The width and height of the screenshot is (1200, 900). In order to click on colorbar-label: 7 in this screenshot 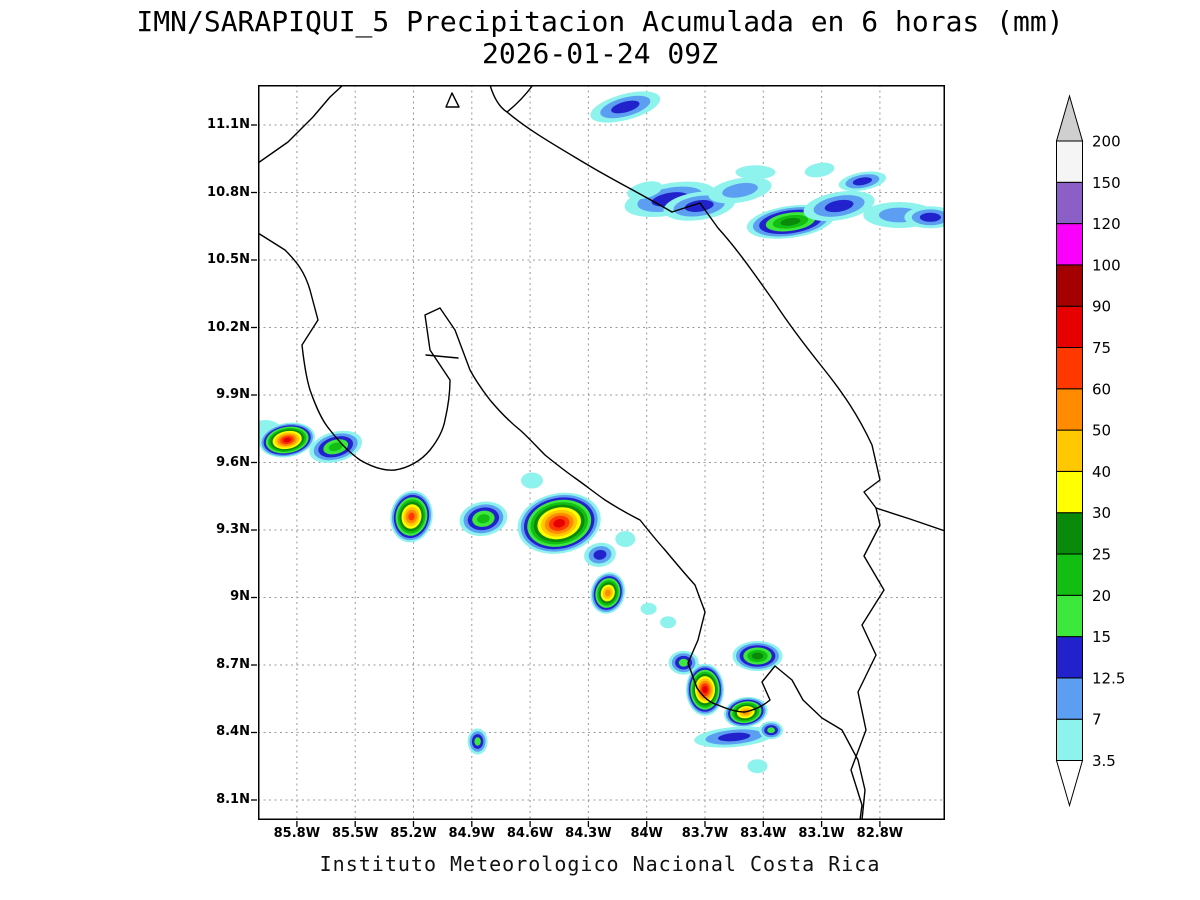, I will do `click(1097, 720)`.